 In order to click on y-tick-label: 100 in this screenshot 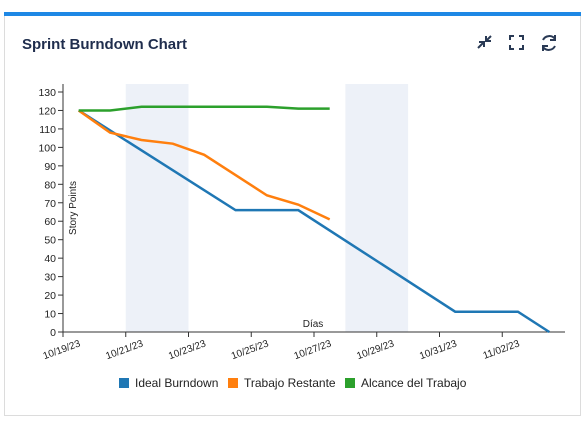, I will do `click(47, 148)`.